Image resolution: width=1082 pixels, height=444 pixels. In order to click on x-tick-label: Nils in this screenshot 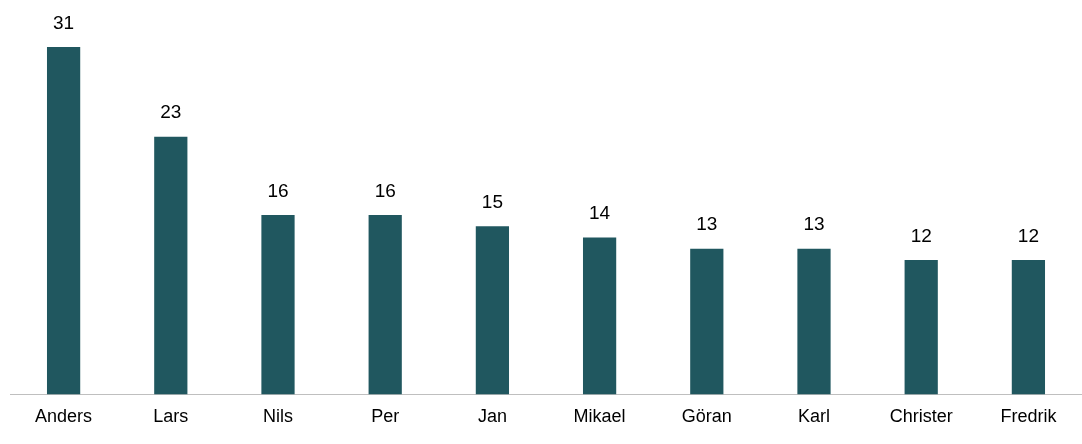, I will do `click(278, 416)`.